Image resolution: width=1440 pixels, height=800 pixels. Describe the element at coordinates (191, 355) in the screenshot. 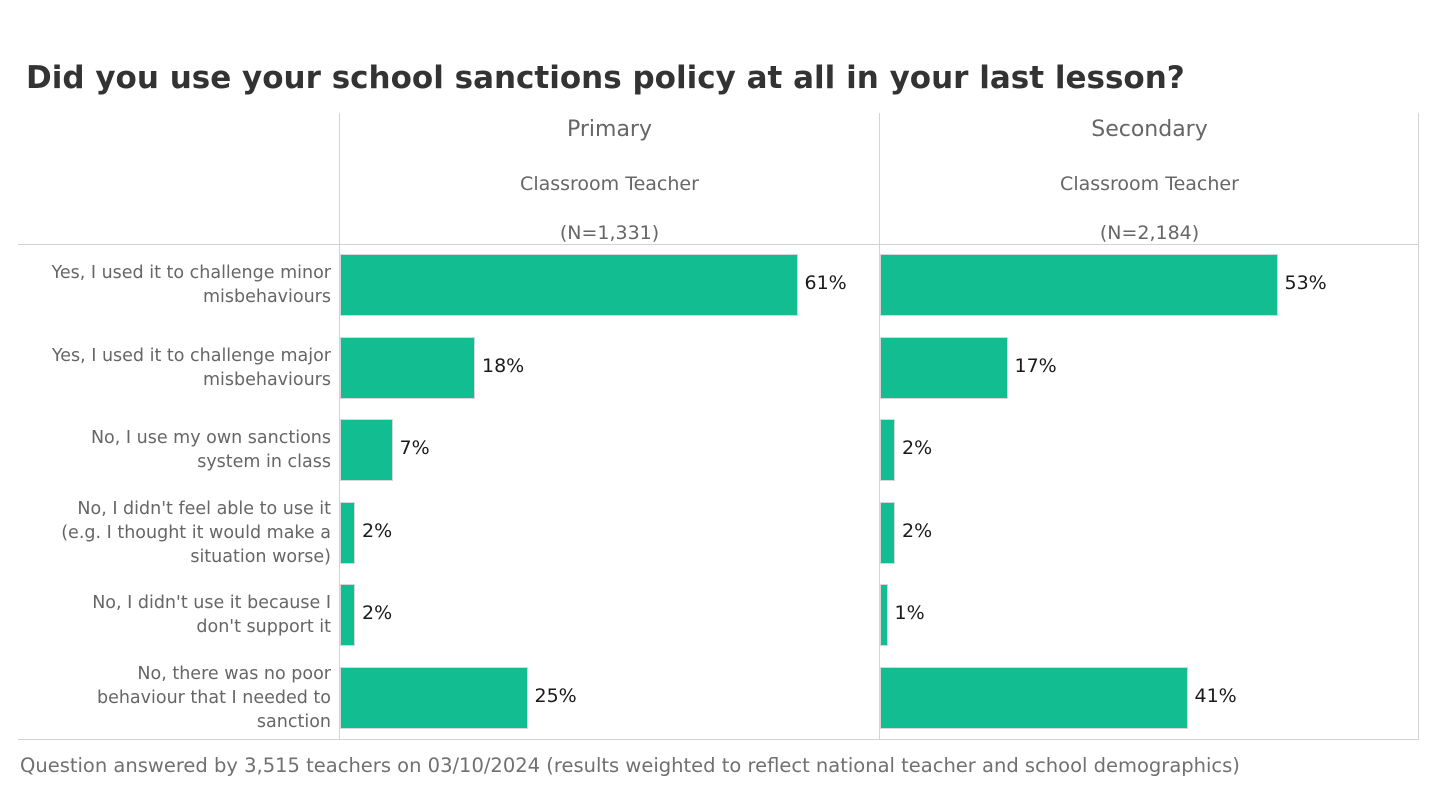

I see `category-label-line: Yes, I used it to challenge major` at that location.